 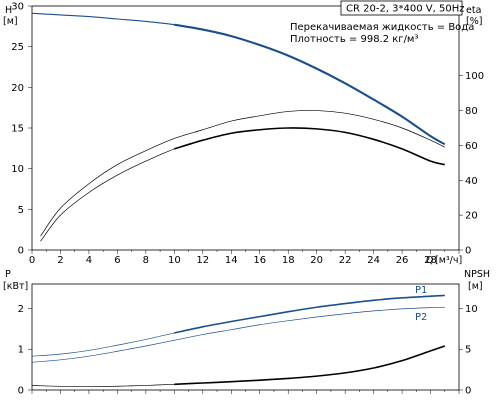 What do you see at coordinates (231, 260) in the screenshot?
I see `flow-tick-label: 14` at bounding box center [231, 260].